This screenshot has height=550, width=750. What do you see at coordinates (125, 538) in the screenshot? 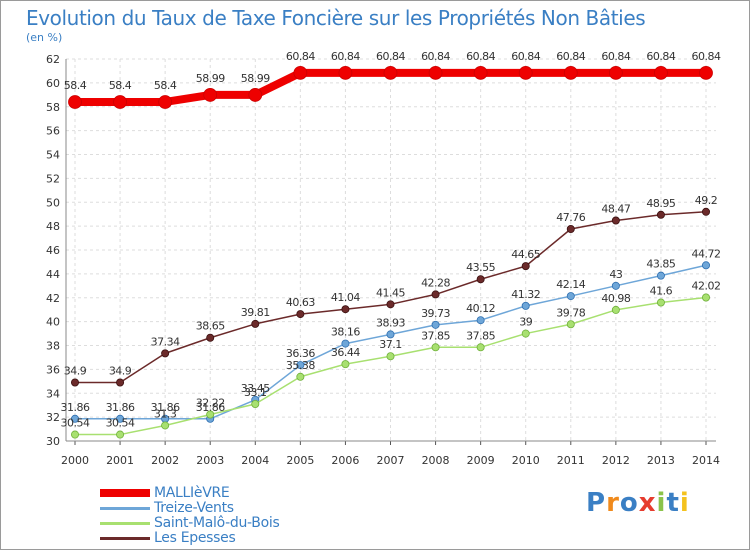
I see `legend-swatch-les-epesses` at bounding box center [125, 538].